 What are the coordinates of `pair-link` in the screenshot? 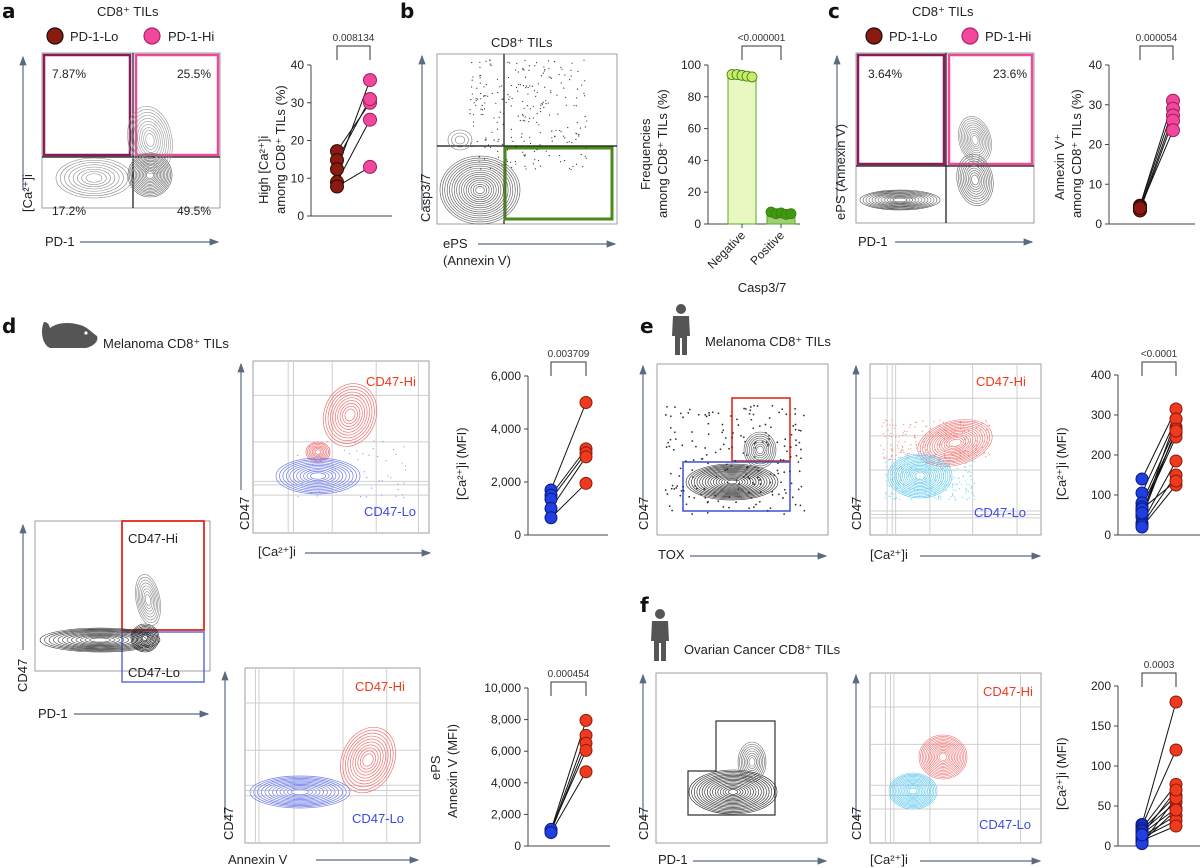 It's located at (1159, 472).